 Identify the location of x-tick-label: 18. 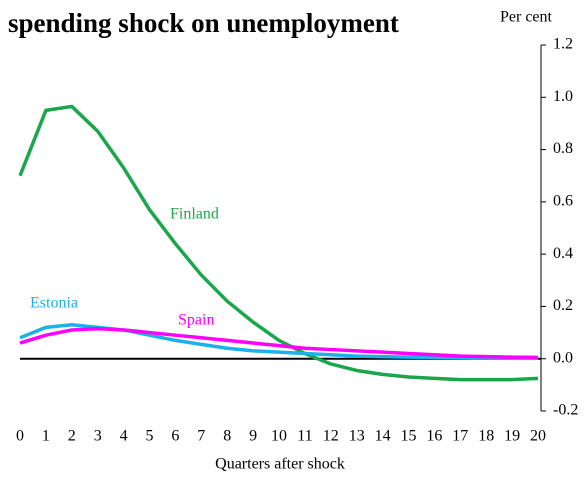
(486, 436).